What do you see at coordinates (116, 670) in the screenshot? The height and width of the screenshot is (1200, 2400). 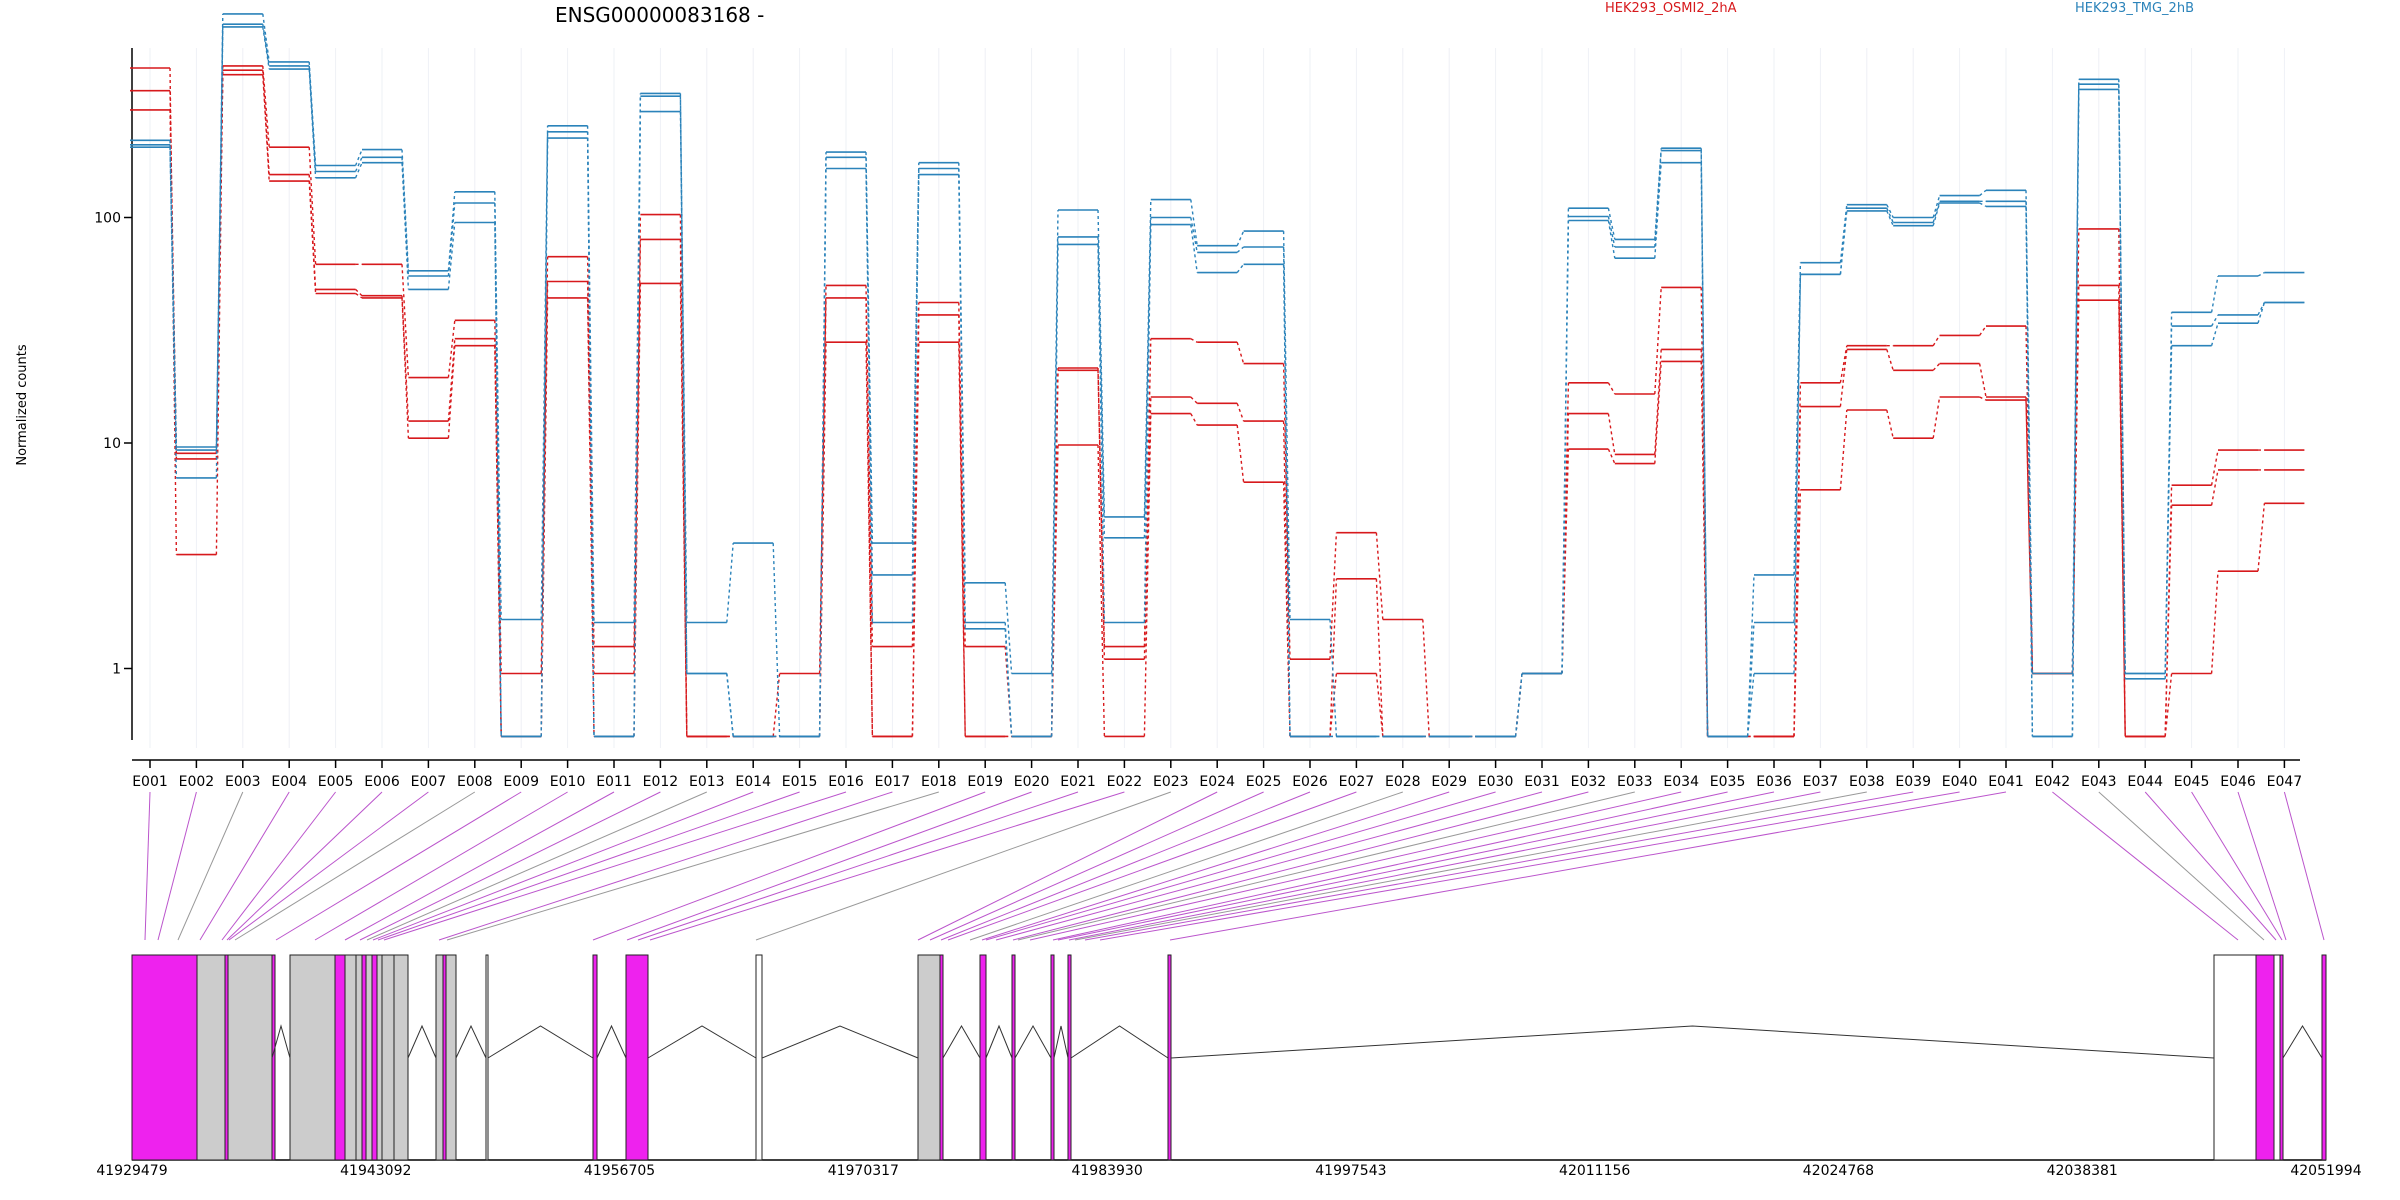 I see `y-tick-label: 1` at bounding box center [116, 670].